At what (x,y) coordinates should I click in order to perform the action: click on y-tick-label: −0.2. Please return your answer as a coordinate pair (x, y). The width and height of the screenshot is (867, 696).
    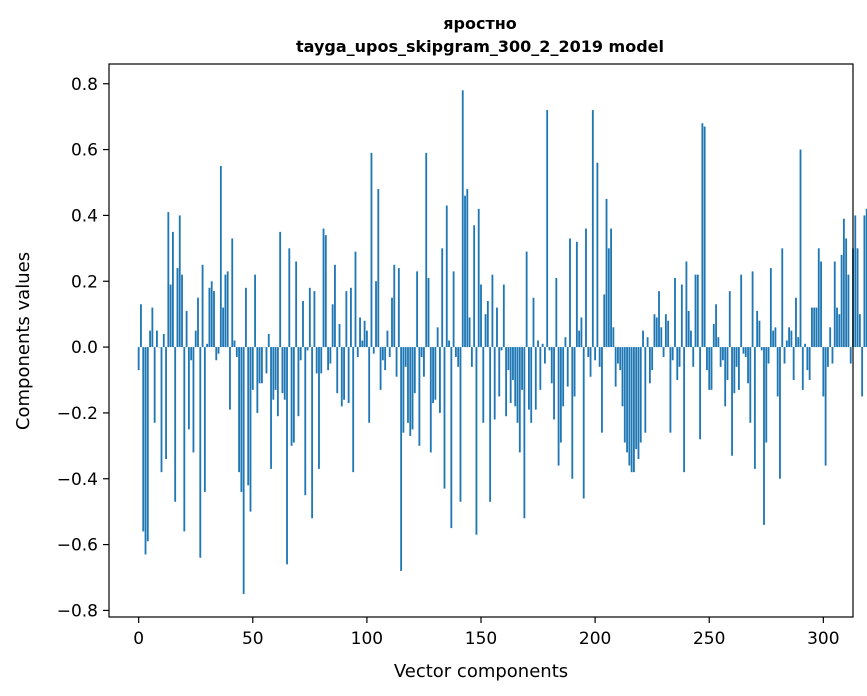
    Looking at the image, I should click on (77, 414).